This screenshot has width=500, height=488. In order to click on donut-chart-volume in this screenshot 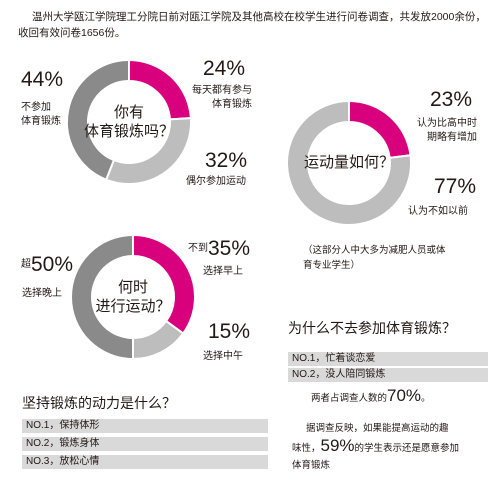, I will do `click(349, 162)`.